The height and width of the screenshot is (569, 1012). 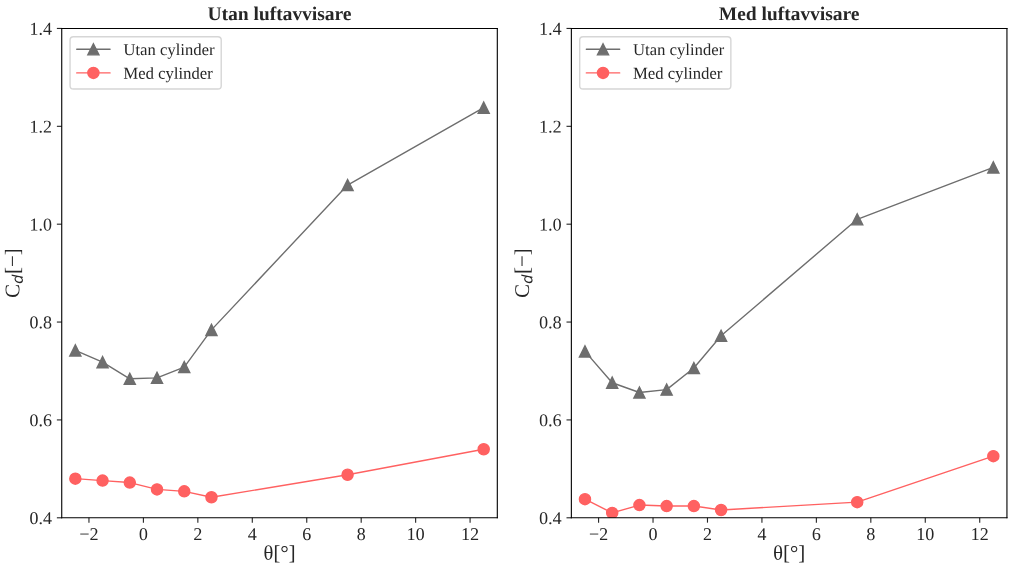 What do you see at coordinates (279, 13) in the screenshot?
I see `chart-title: Utan luftavvisare` at bounding box center [279, 13].